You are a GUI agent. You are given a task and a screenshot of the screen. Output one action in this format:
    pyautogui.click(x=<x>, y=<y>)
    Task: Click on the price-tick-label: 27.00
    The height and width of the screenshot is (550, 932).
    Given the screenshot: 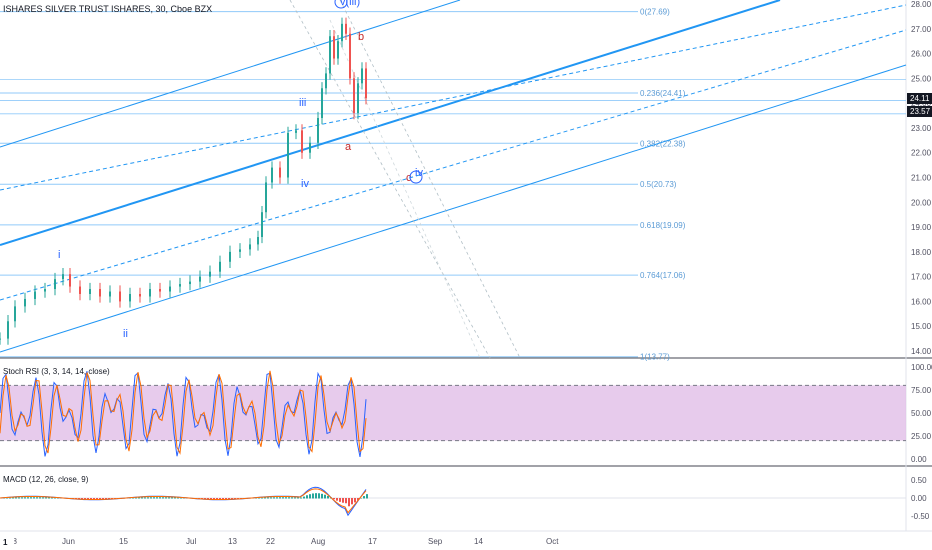 What is the action you would take?
    pyautogui.click(x=921, y=29)
    